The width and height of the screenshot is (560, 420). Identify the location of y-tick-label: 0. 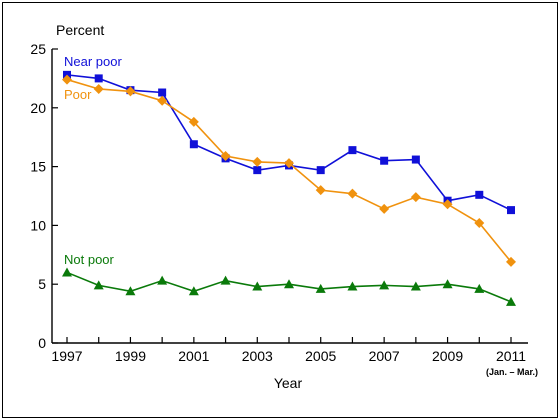
(42, 343).